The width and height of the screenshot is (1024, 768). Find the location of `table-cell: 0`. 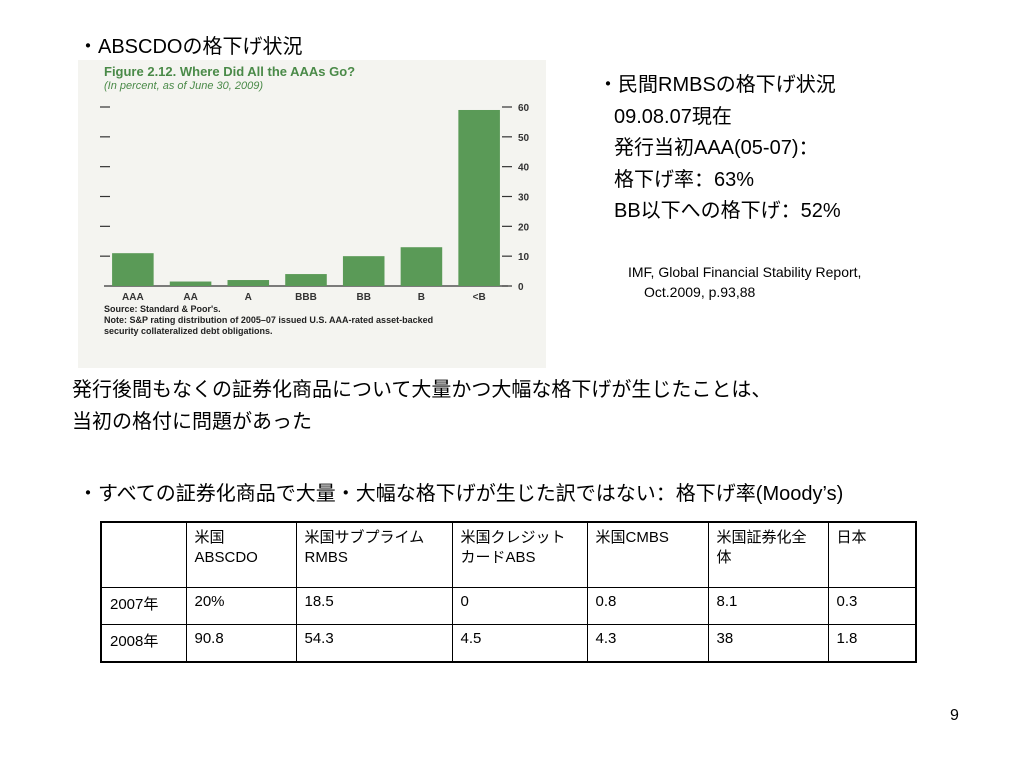

table-cell: 0 is located at coordinates (519, 606).